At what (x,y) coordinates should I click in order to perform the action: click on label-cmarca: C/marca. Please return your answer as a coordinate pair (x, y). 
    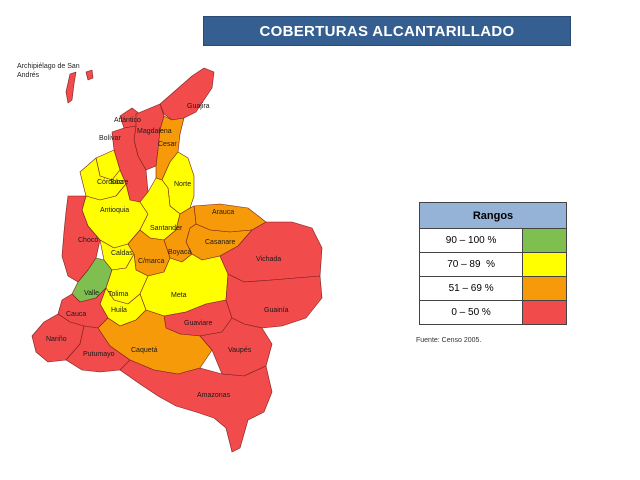
    Looking at the image, I should click on (151, 261).